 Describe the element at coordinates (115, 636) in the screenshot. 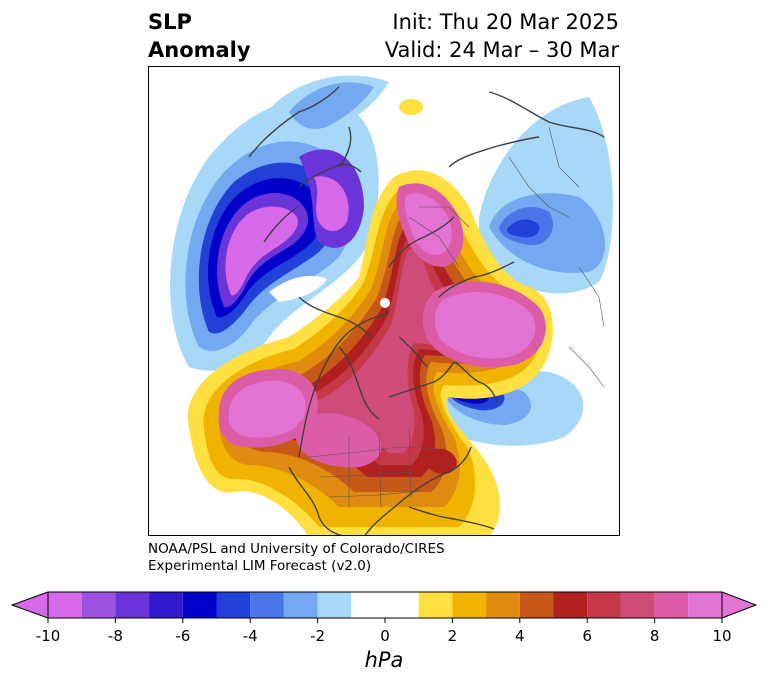

I see `colorbar-tick-label: -8` at that location.